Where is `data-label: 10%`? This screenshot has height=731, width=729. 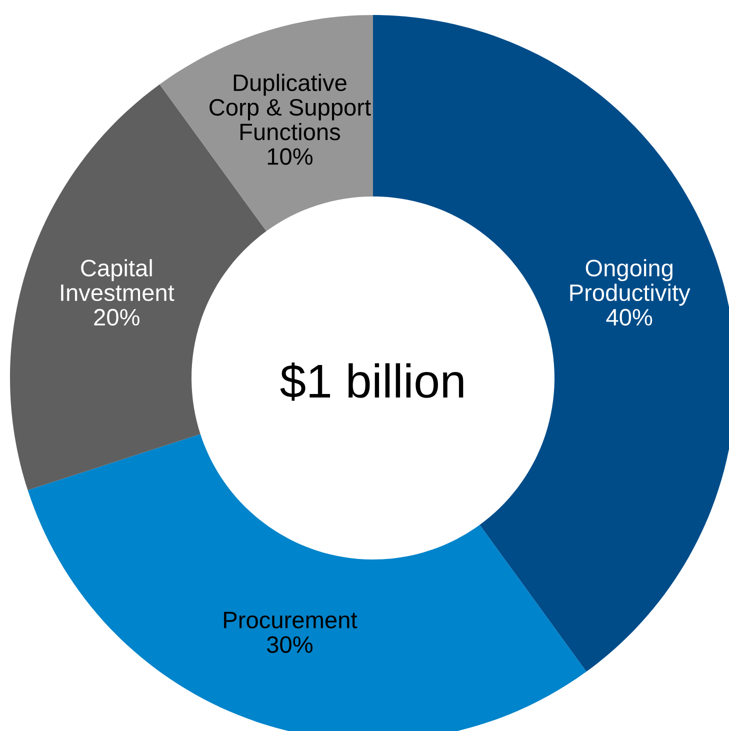
data-label: 10% is located at coordinates (290, 156).